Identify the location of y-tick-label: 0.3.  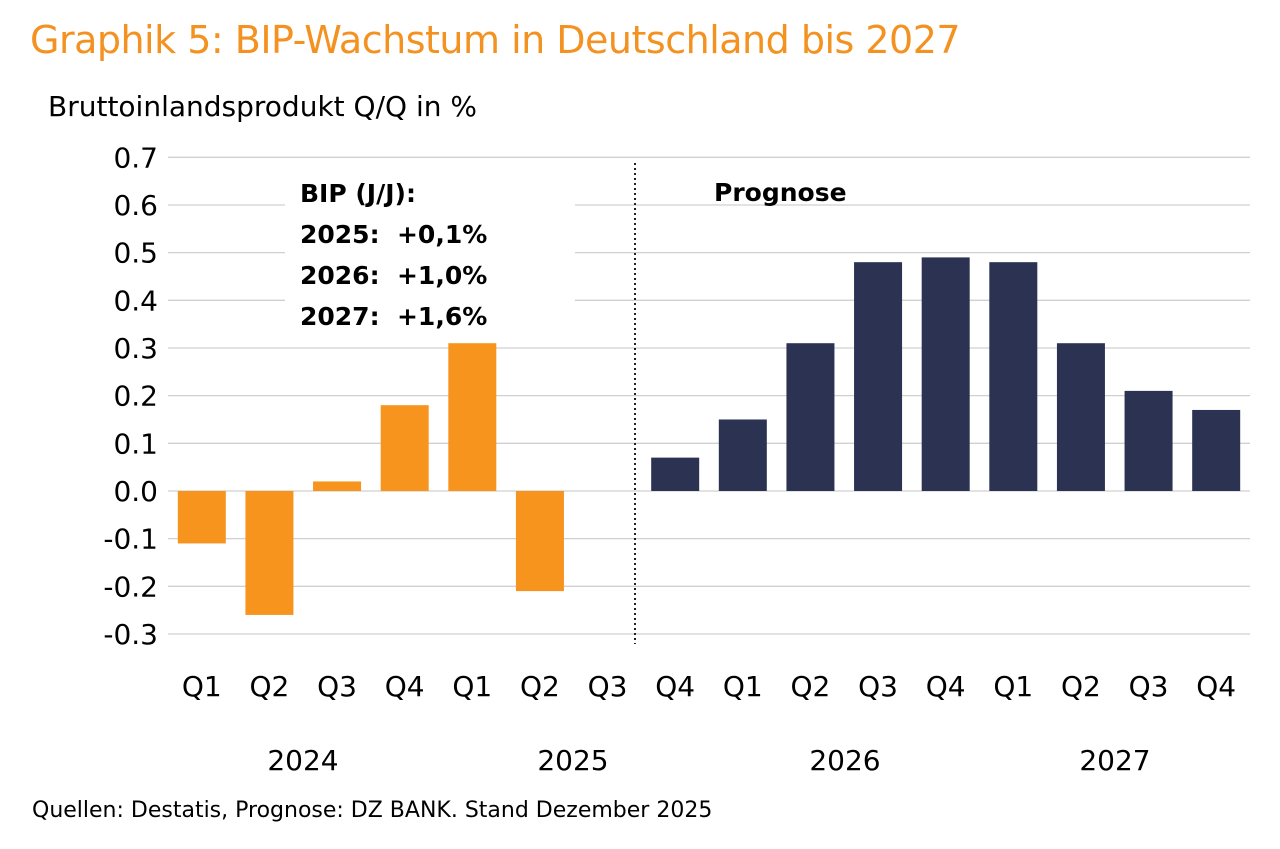
(135, 348).